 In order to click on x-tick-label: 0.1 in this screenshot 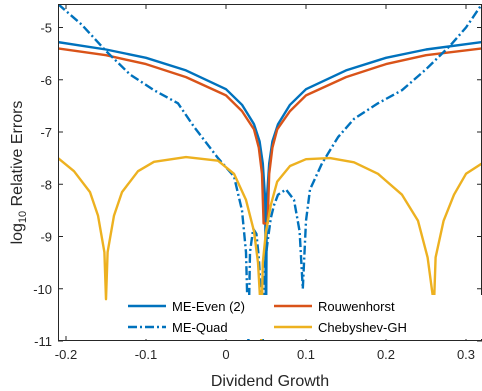, I will do `click(306, 354)`.